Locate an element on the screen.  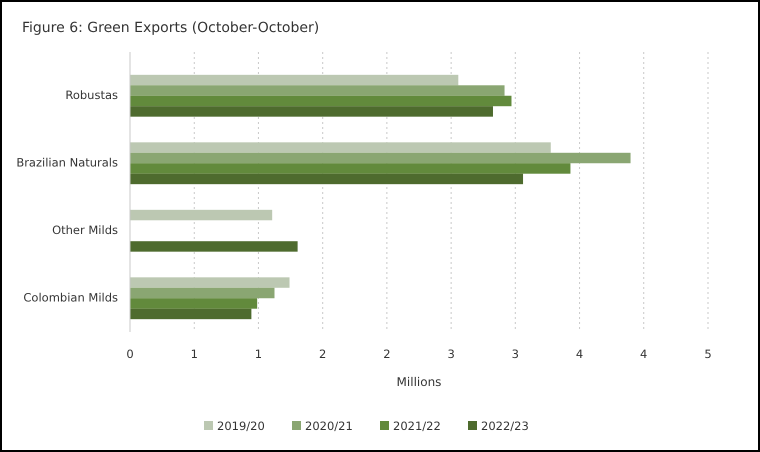
x-tick-label: 0 is located at coordinates (130, 354).